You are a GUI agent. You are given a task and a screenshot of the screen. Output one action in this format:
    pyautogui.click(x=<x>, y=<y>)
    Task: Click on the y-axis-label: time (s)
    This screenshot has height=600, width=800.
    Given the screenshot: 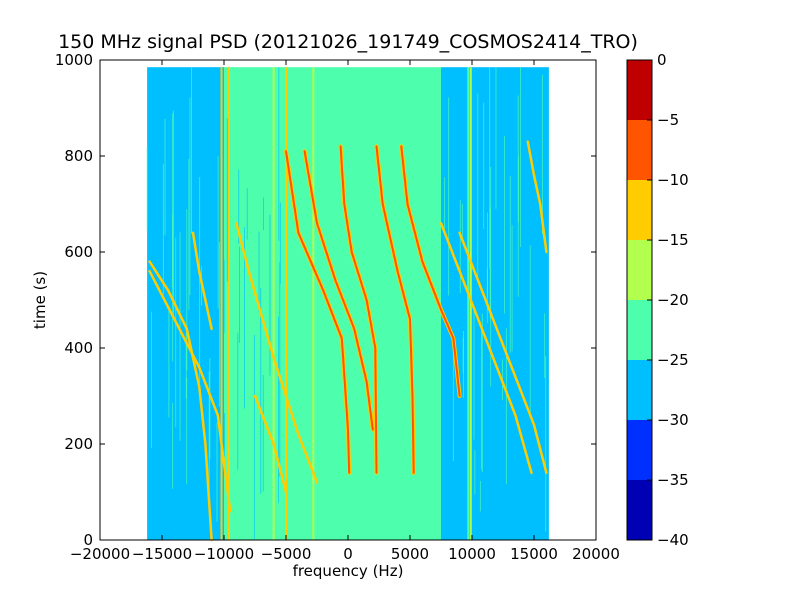 What is the action you would take?
    pyautogui.click(x=40, y=300)
    